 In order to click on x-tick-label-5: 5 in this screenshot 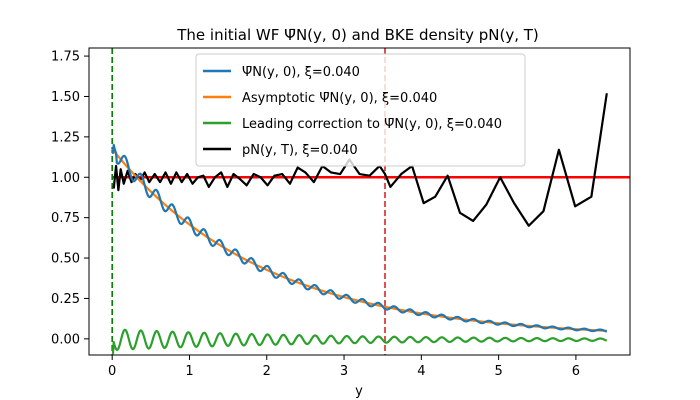, I will do `click(498, 371)`.